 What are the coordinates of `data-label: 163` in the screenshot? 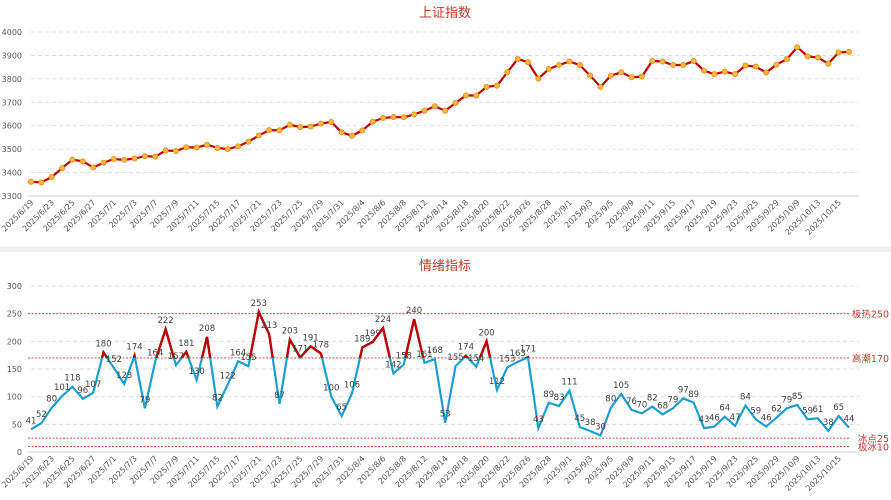 It's located at (518, 354).